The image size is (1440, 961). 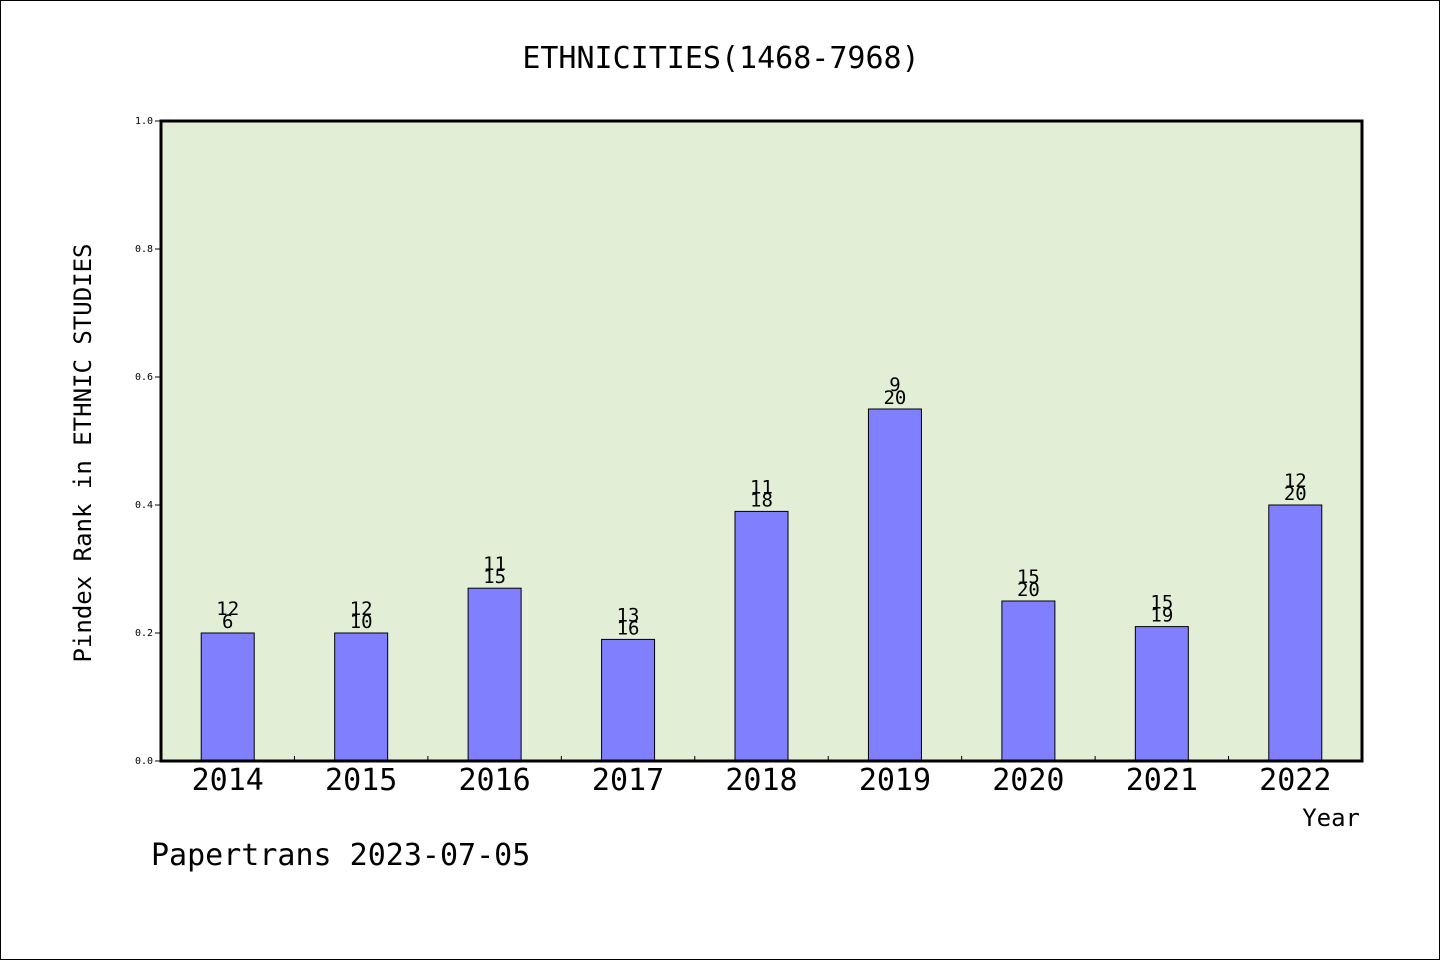 I want to click on bar-label-bottom: 10, so click(x=361, y=622).